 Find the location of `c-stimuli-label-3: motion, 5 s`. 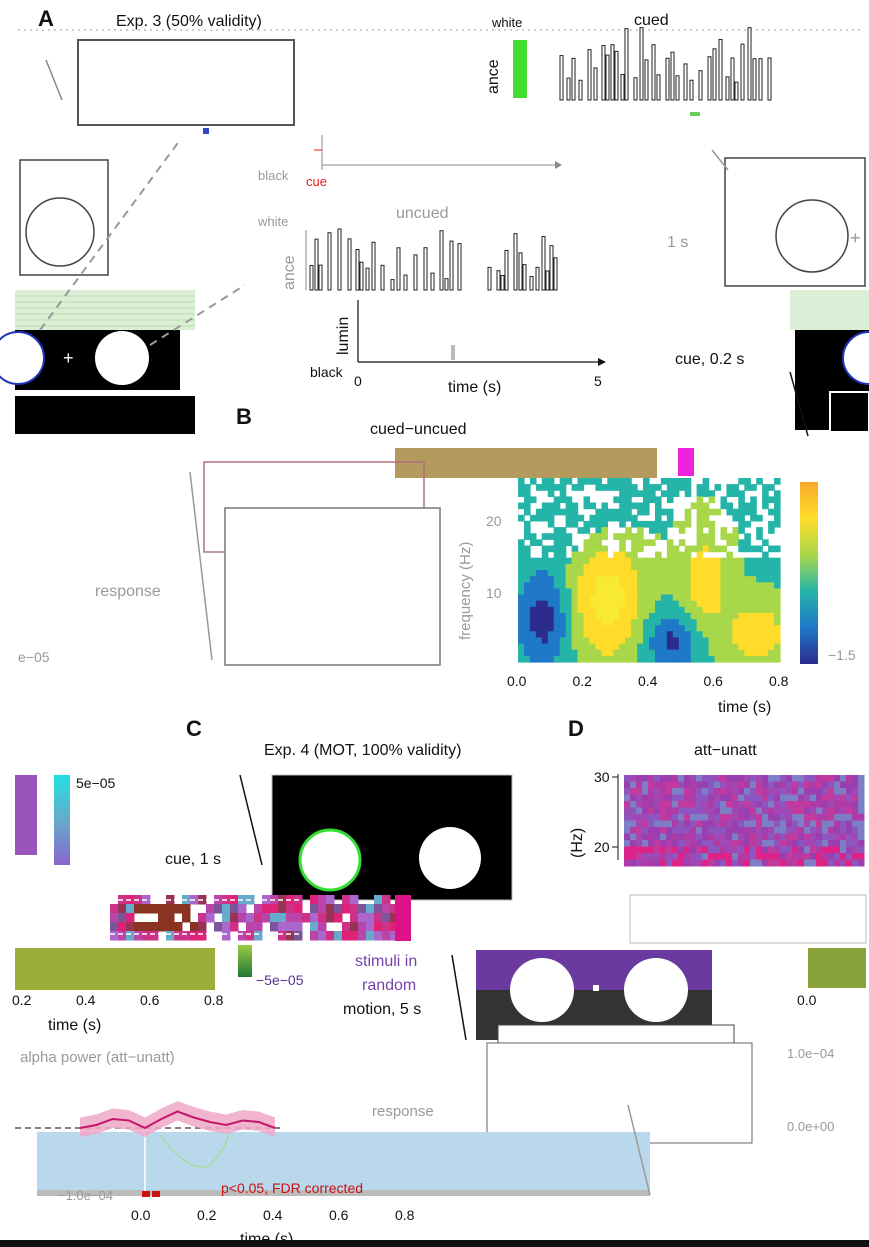

c-stimuli-label-3: motion, 5 s is located at coordinates (382, 1009).